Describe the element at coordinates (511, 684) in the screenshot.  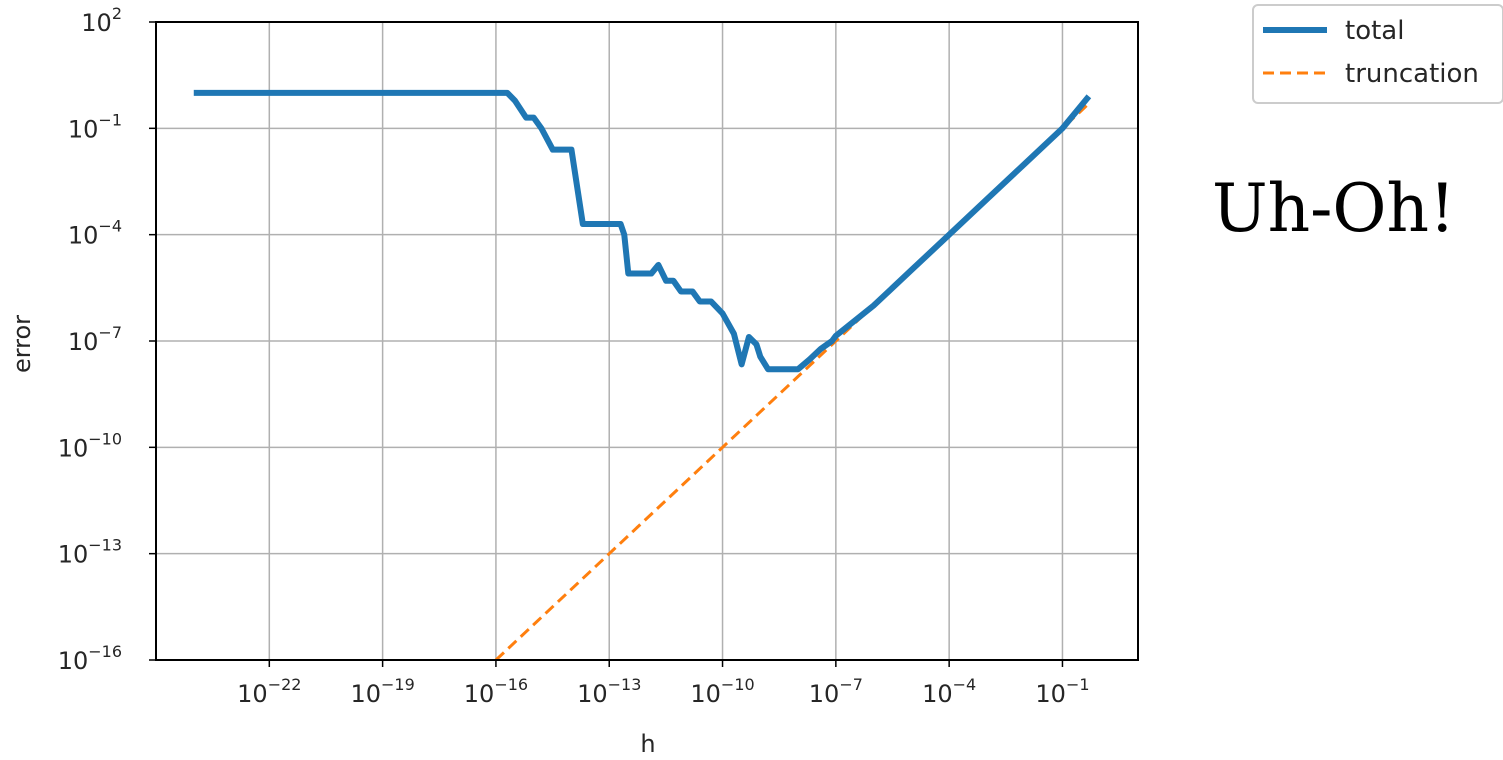
I see `x-tick-exponent: −16` at that location.